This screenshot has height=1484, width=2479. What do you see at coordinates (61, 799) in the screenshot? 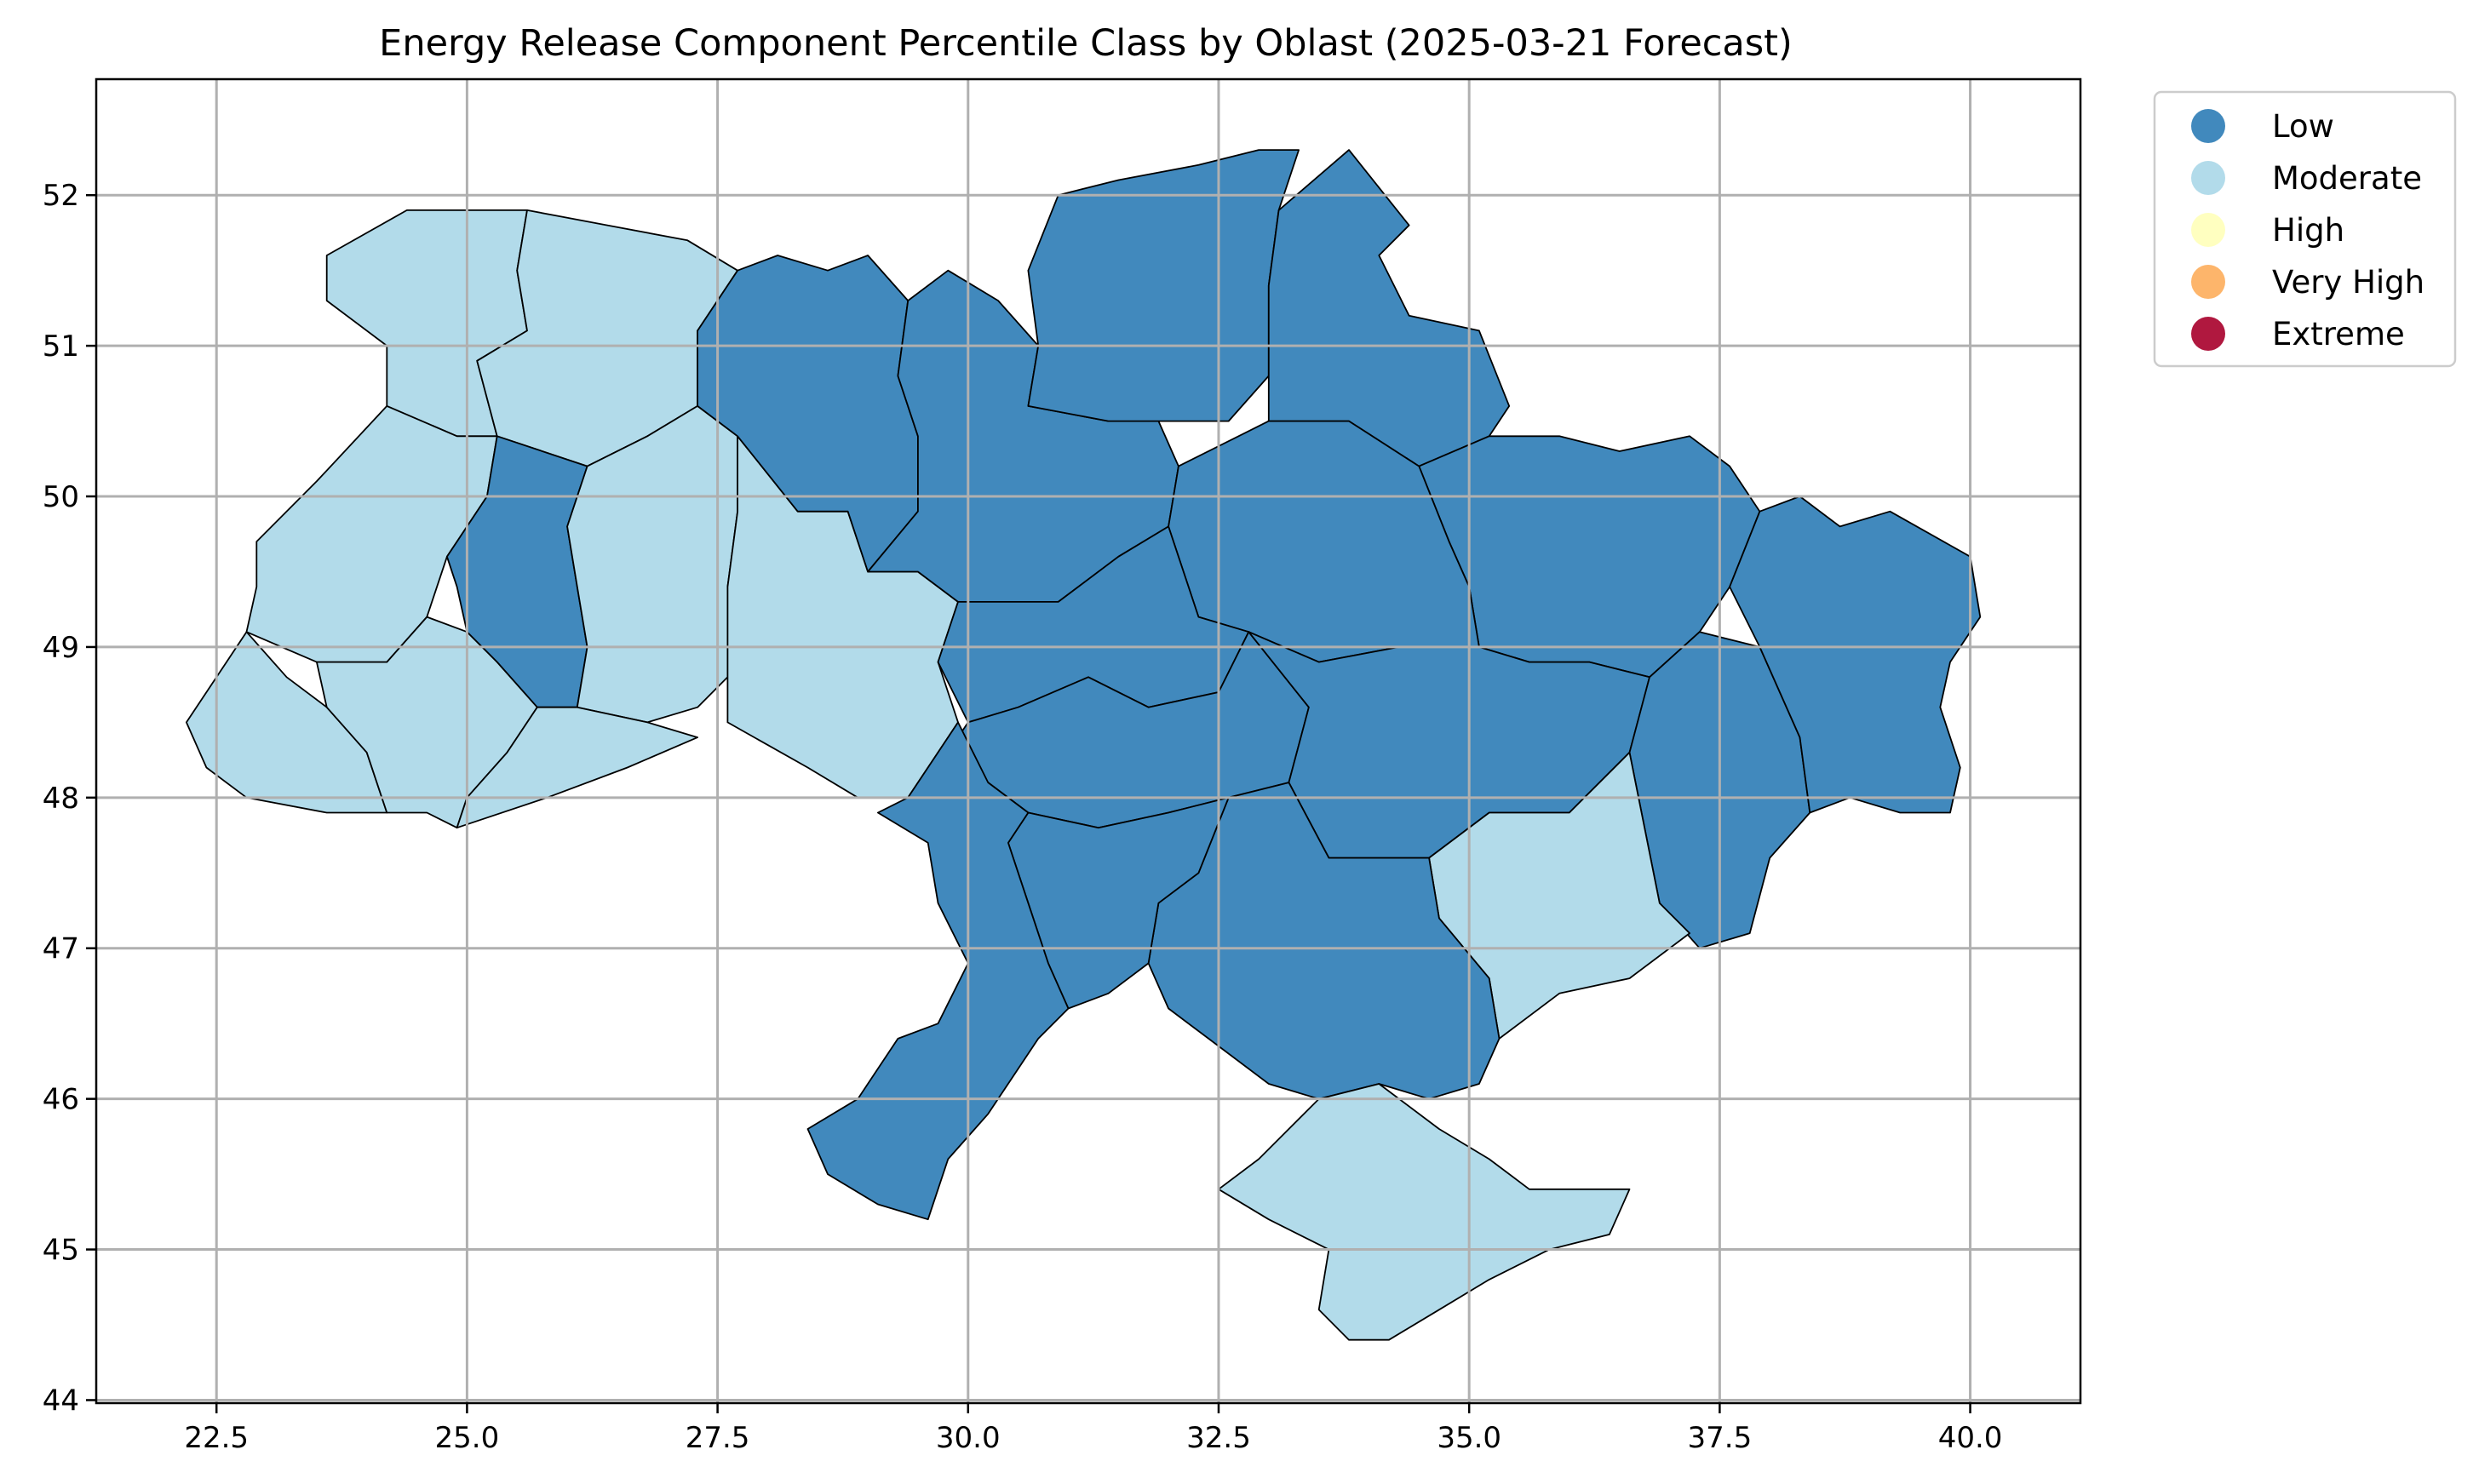
I see `y-tick-label: 48` at bounding box center [61, 799].